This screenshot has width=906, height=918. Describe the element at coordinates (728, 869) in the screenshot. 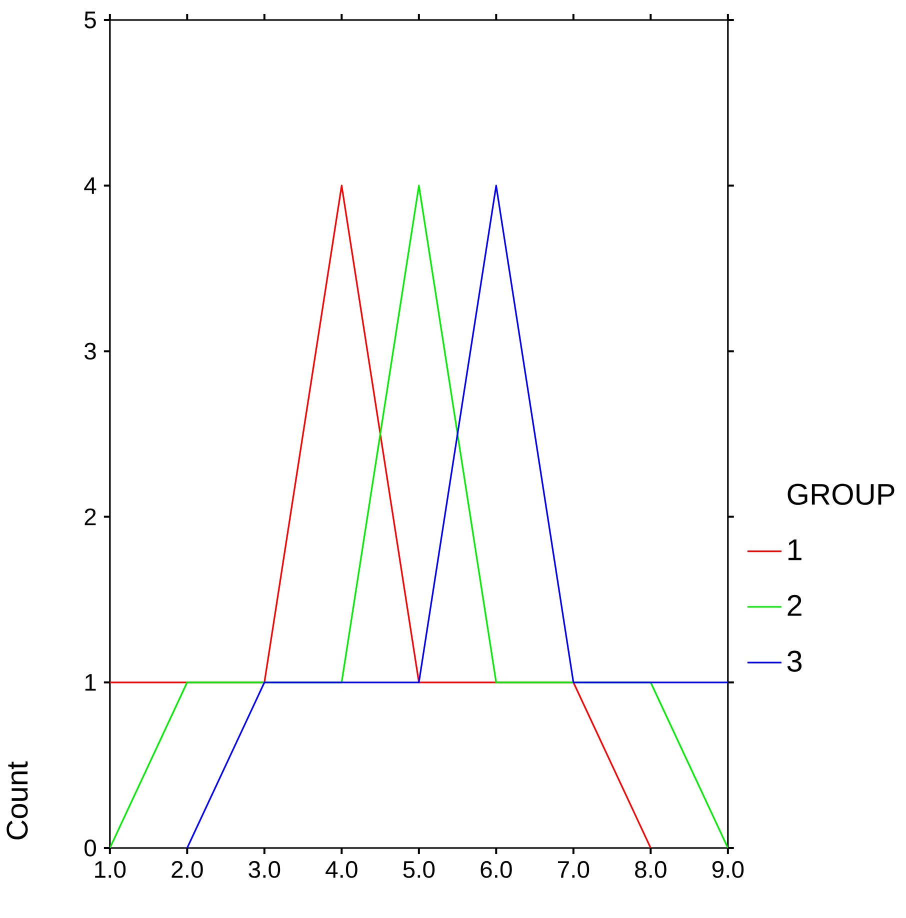

I see `x-tick-label: 9.0` at that location.